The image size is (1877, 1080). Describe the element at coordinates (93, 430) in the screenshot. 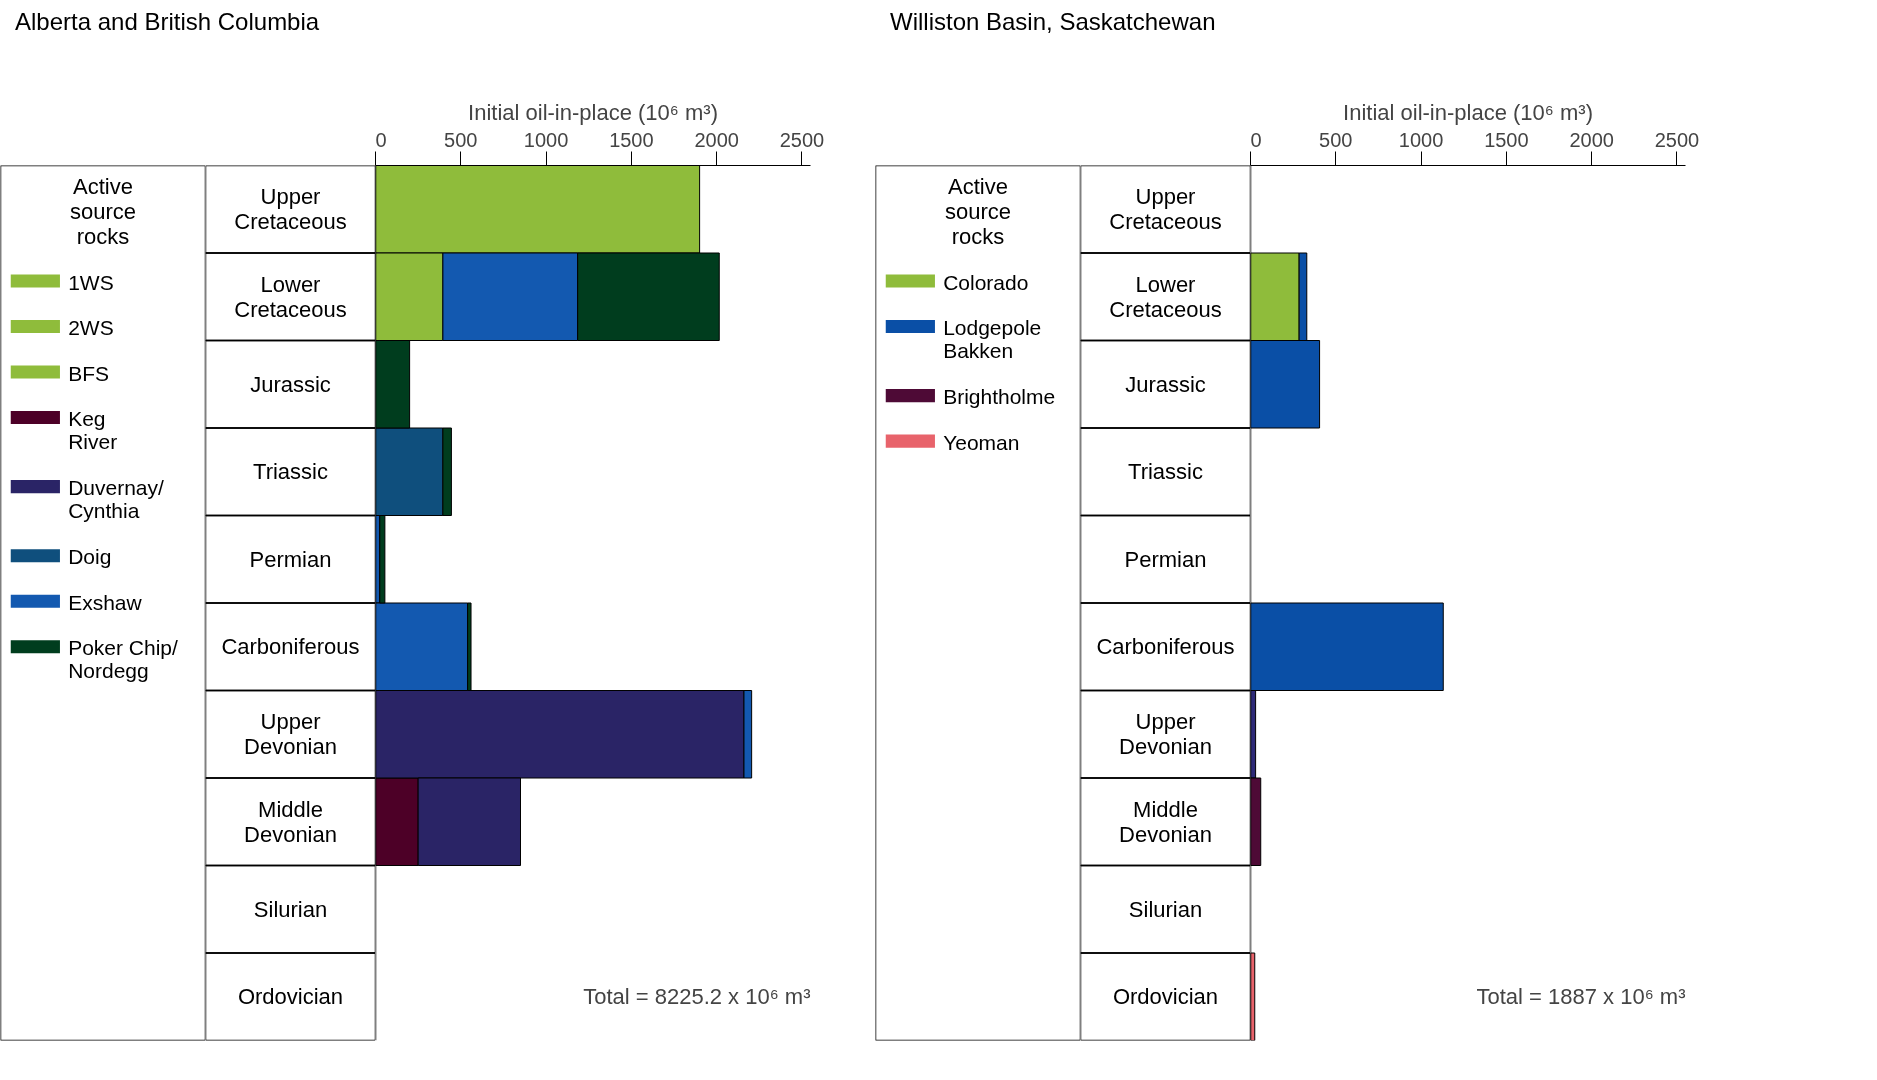

I see `legend-label: Keg River` at that location.